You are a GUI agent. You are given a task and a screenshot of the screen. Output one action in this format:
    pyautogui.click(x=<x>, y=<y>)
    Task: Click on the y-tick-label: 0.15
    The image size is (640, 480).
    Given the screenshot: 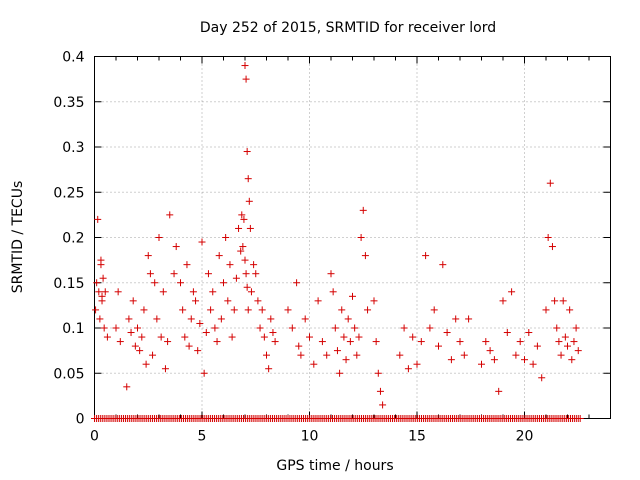 What is the action you would take?
    pyautogui.click(x=68, y=284)
    